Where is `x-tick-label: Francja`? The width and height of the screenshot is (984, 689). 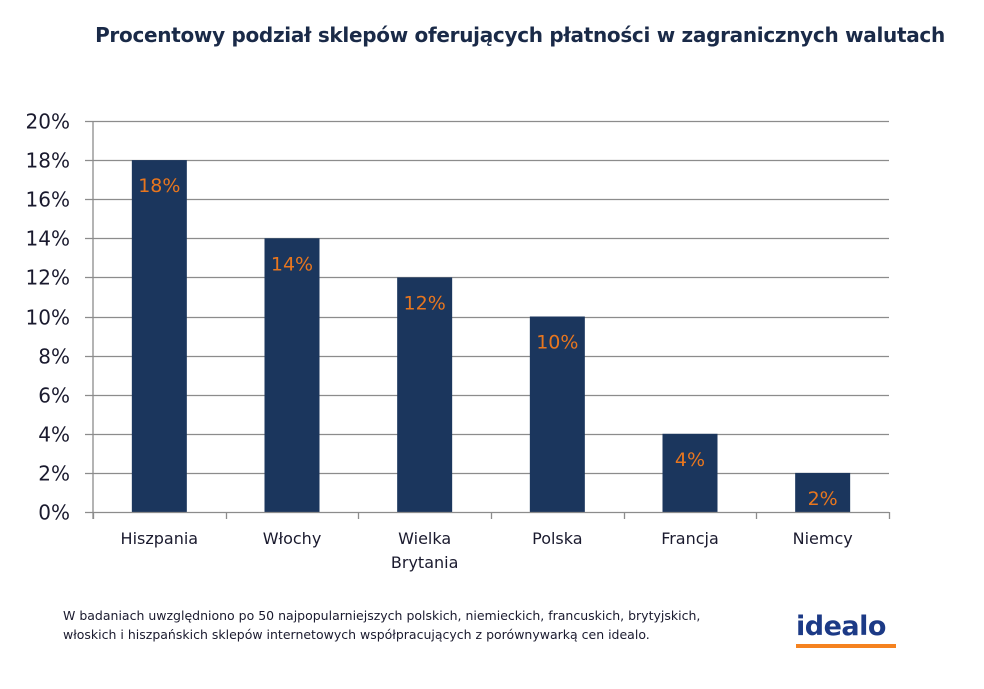
x-tick-label: Francja is located at coordinates (690, 538).